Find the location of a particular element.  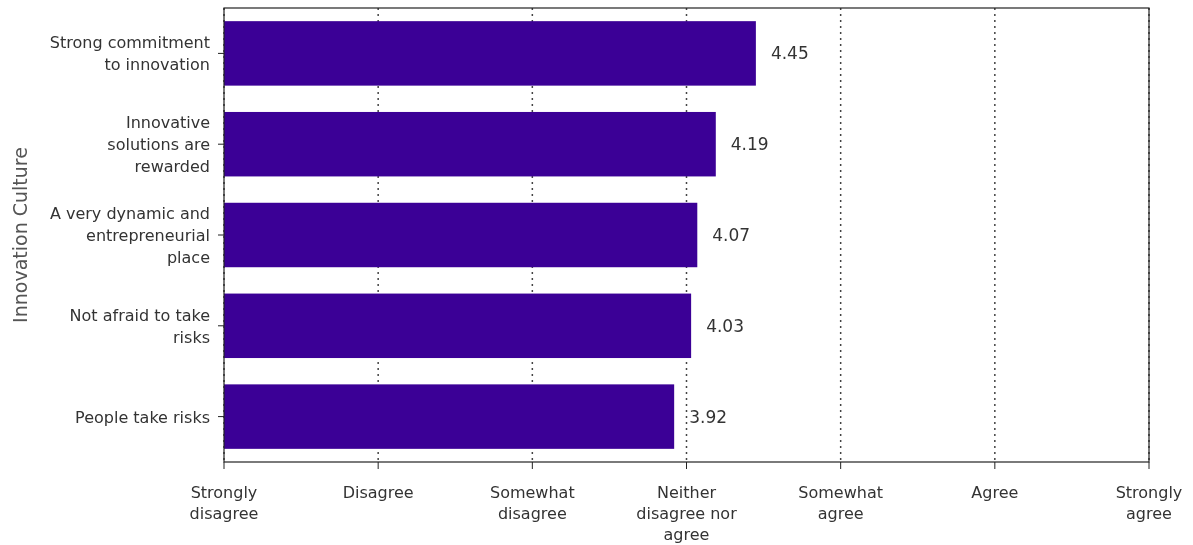

text: Disagree is located at coordinates (378, 492).